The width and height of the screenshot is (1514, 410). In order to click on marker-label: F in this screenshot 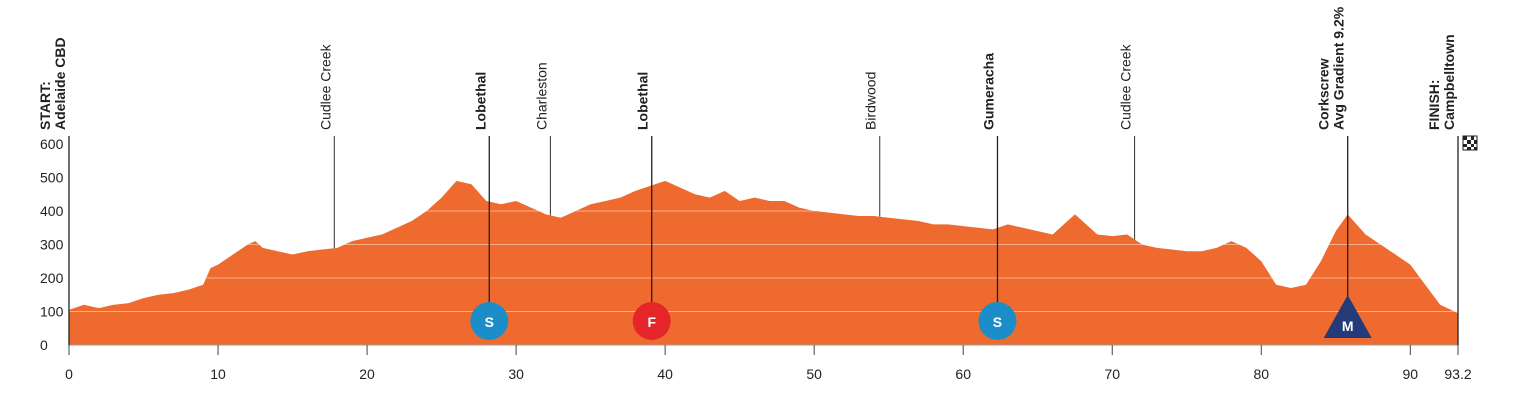, I will do `click(651, 322)`.